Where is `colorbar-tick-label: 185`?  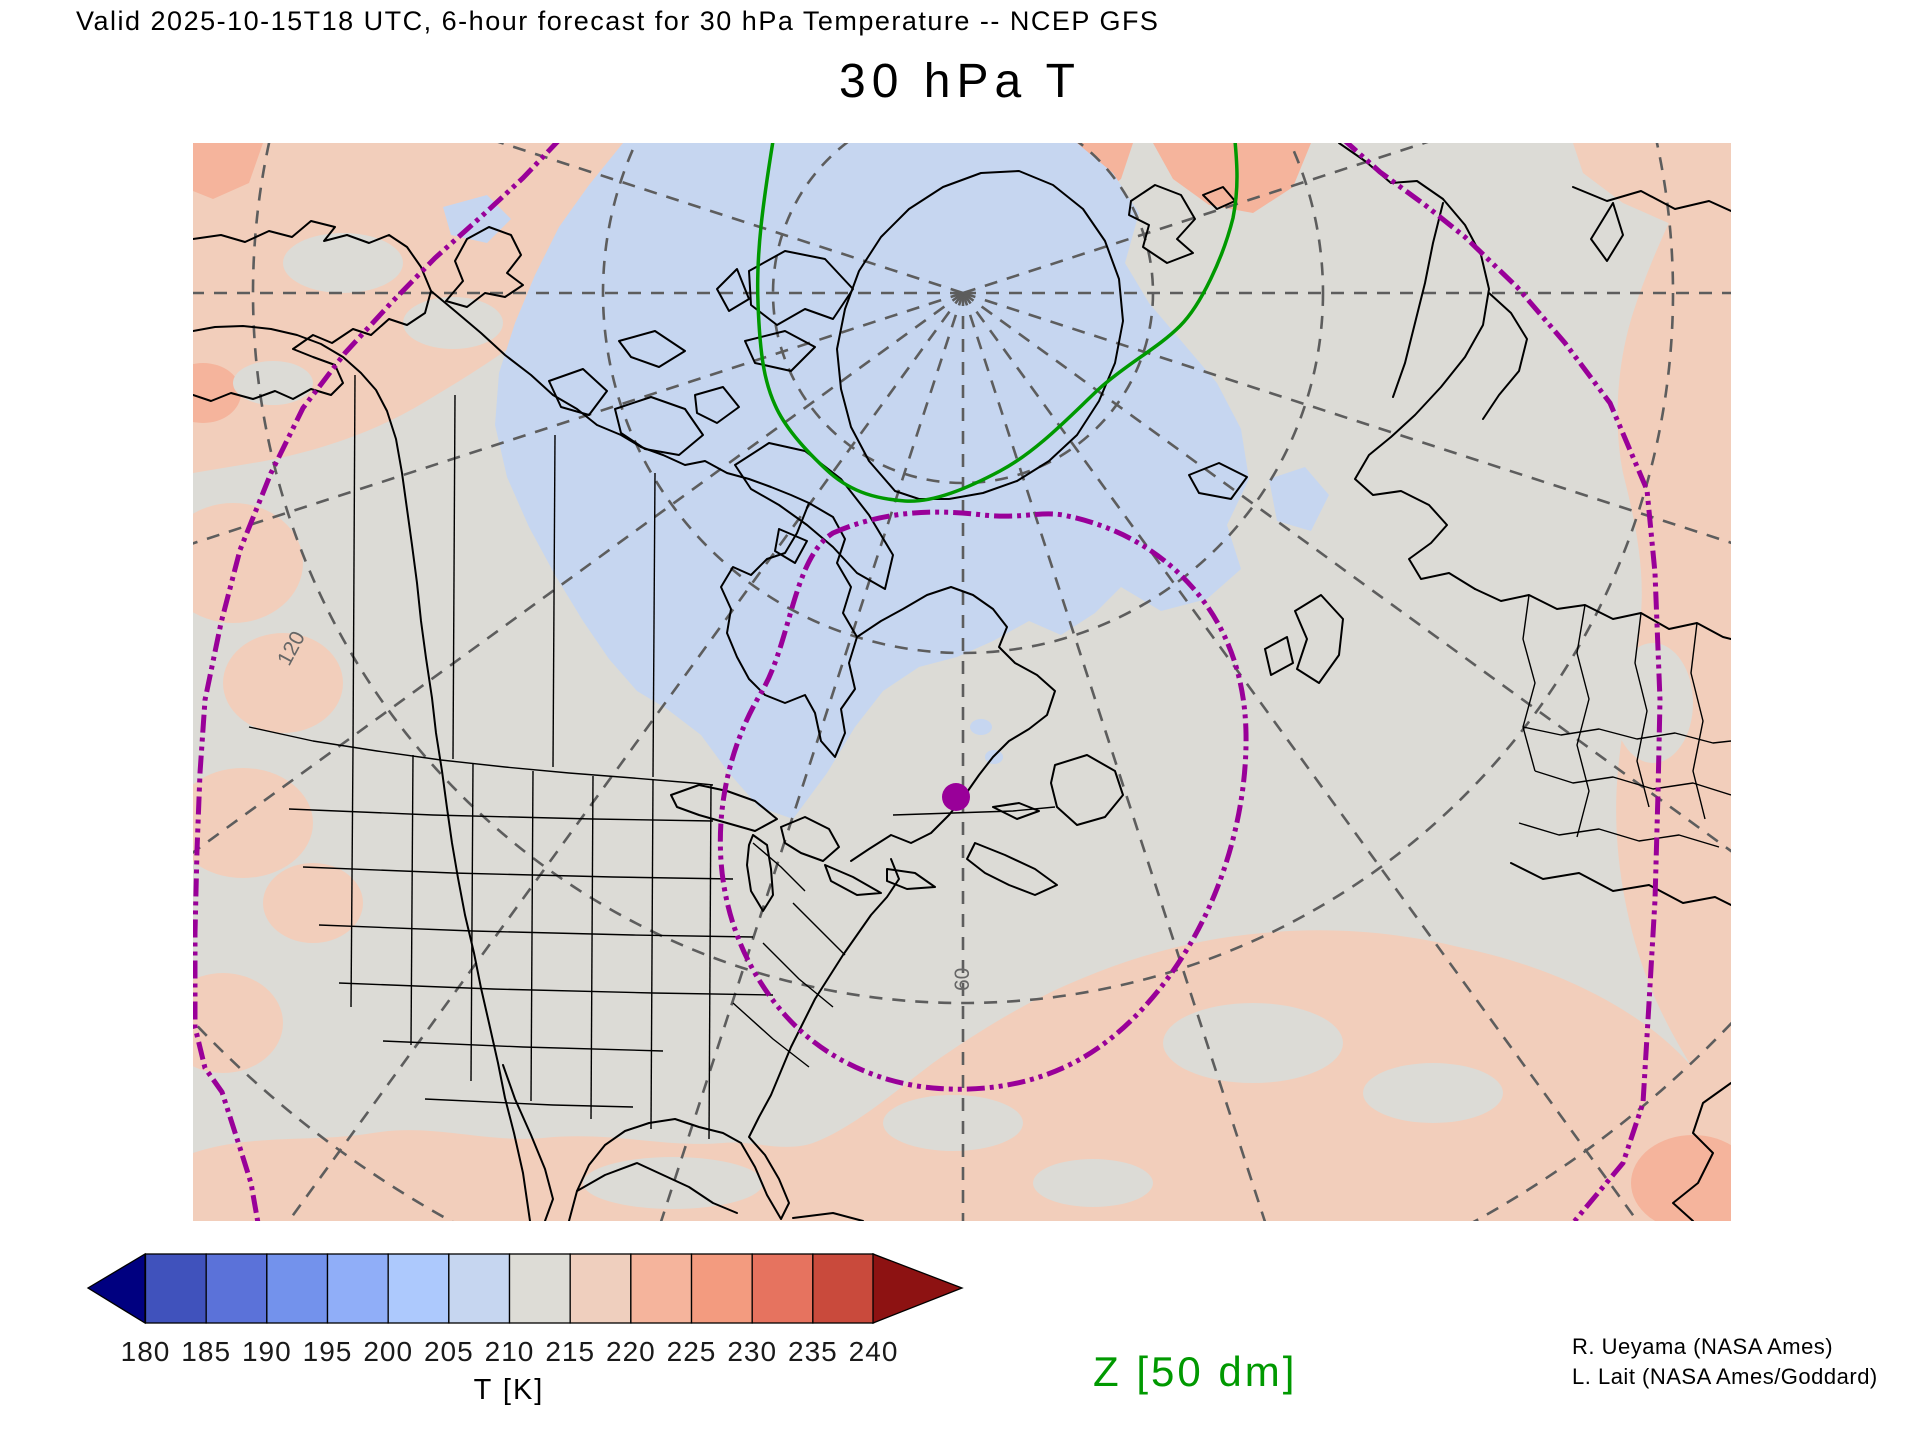
colorbar-tick-label: 185 is located at coordinates (206, 1351).